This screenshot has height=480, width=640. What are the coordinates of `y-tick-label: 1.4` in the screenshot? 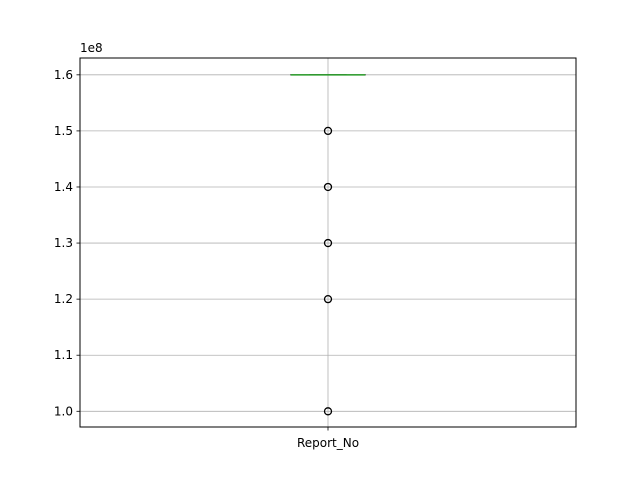 It's located at (63, 187).